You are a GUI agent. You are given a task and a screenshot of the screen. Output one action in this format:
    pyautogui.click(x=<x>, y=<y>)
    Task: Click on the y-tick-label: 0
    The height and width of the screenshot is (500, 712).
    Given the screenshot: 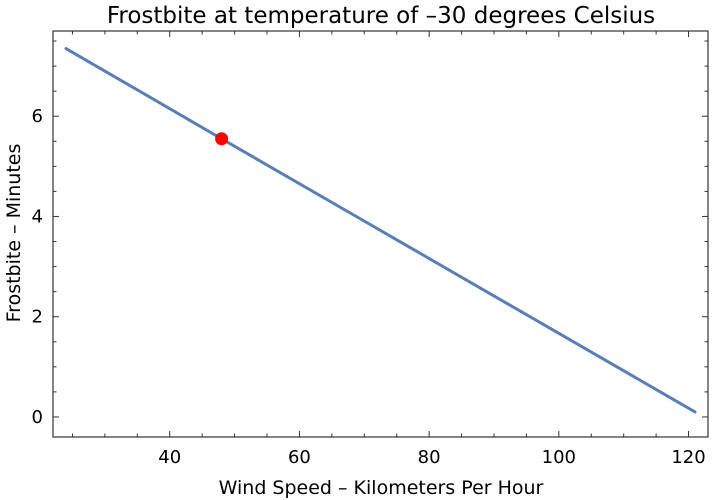 What is the action you would take?
    pyautogui.click(x=37, y=417)
    